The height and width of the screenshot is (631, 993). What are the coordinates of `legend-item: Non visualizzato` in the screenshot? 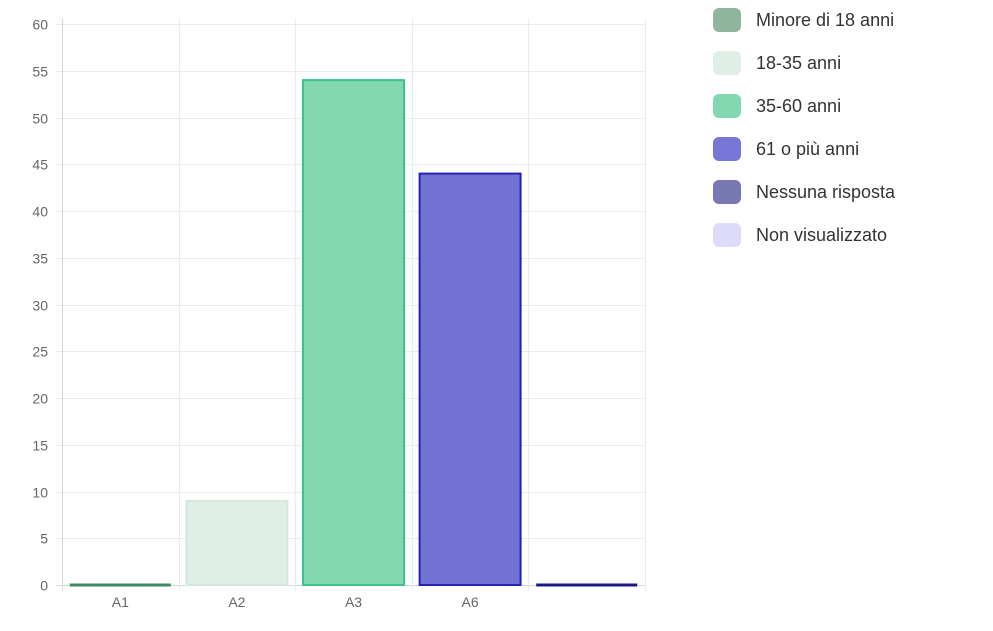 It's located at (804, 235).